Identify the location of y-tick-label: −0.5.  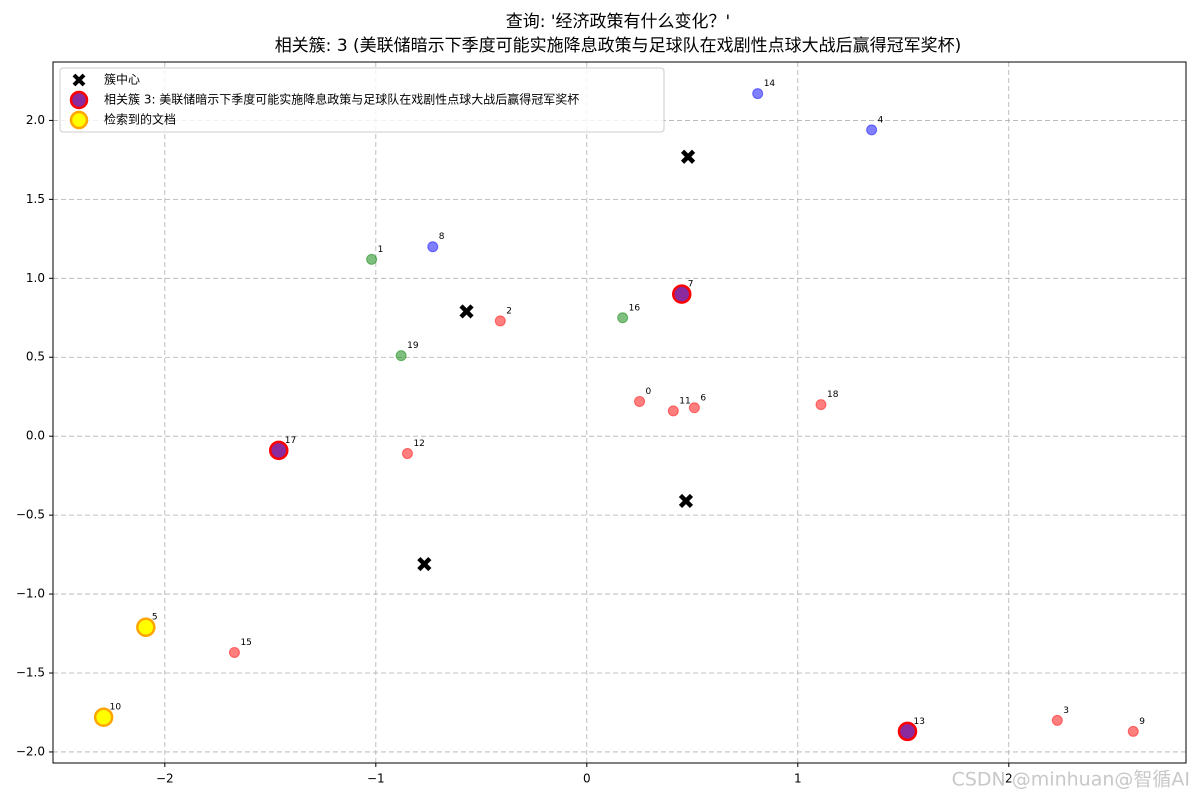
(30, 515).